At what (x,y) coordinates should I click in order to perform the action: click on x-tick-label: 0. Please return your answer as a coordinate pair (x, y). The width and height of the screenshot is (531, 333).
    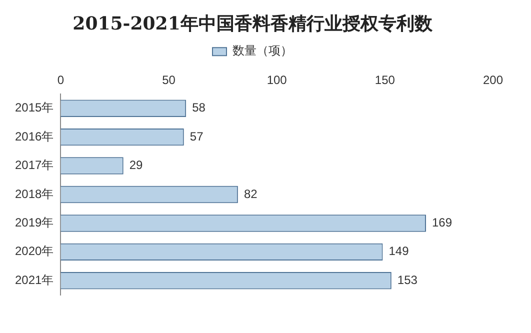
    Looking at the image, I should click on (60, 80).